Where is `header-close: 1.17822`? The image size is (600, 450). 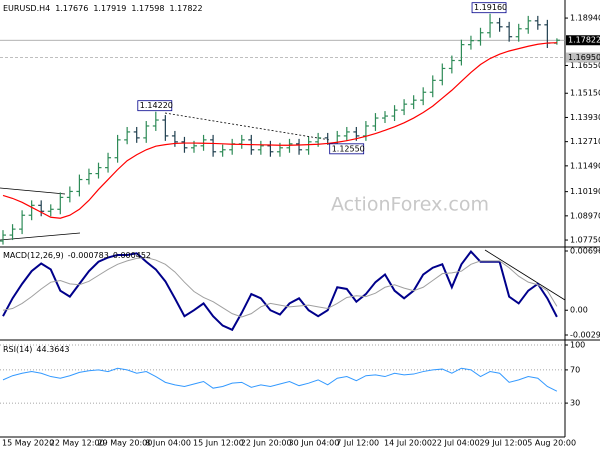
header-close: 1.17822 is located at coordinates (186, 8).